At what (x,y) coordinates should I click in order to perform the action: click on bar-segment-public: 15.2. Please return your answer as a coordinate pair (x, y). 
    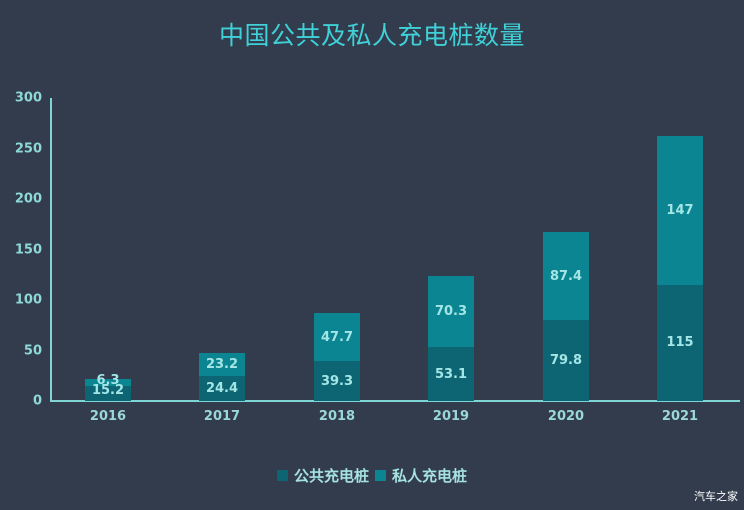
    Looking at the image, I should click on (108, 391).